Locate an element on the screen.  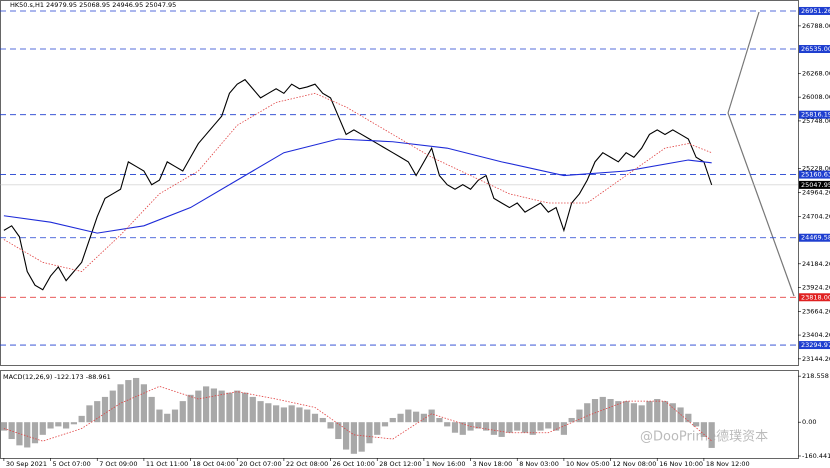
x-tick-label: 7 Oct 09:00 is located at coordinates (118, 464).